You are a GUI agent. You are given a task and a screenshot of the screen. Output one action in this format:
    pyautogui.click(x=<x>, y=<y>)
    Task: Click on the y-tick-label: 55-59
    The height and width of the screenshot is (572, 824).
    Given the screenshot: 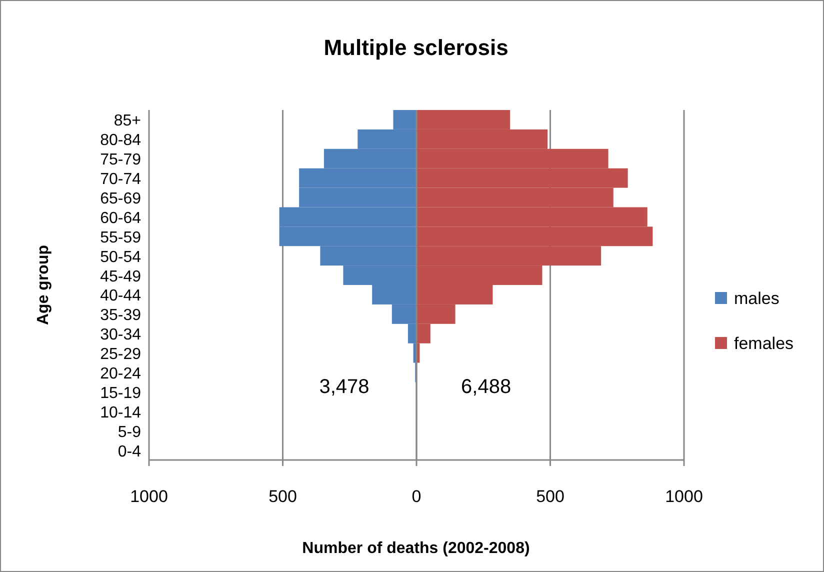 What is the action you would take?
    pyautogui.click(x=121, y=237)
    